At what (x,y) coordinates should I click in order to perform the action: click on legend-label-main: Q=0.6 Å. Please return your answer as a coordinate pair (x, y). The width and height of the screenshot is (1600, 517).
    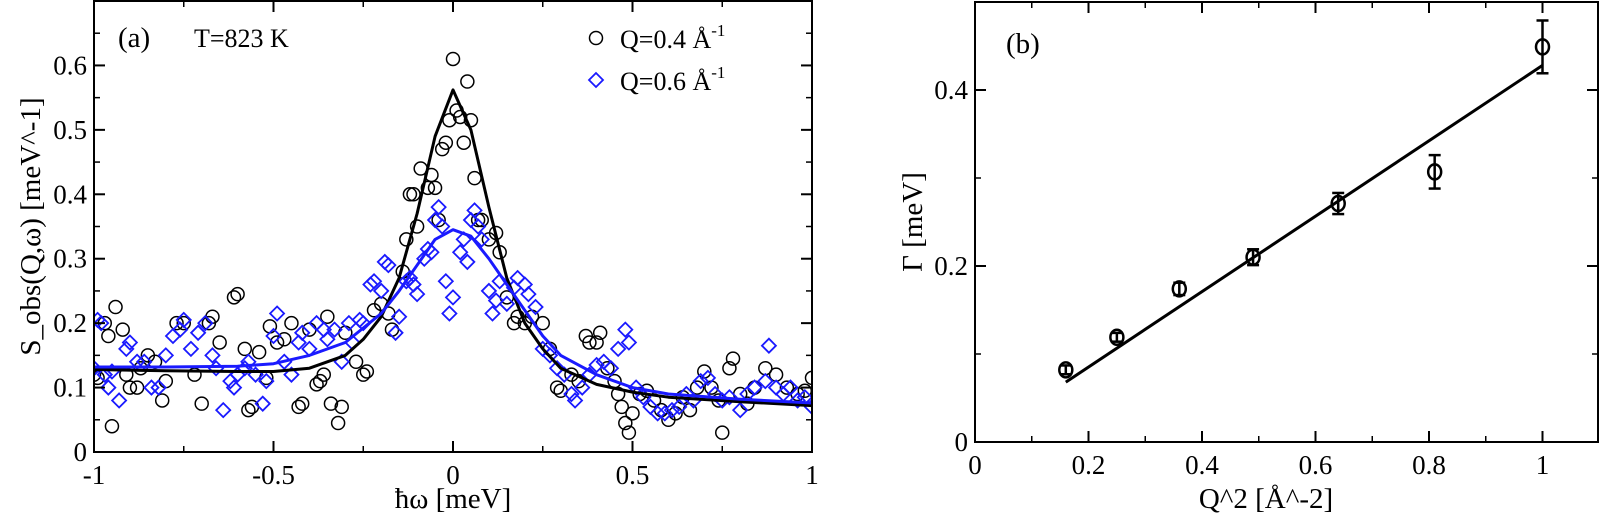
    Looking at the image, I should click on (665, 81).